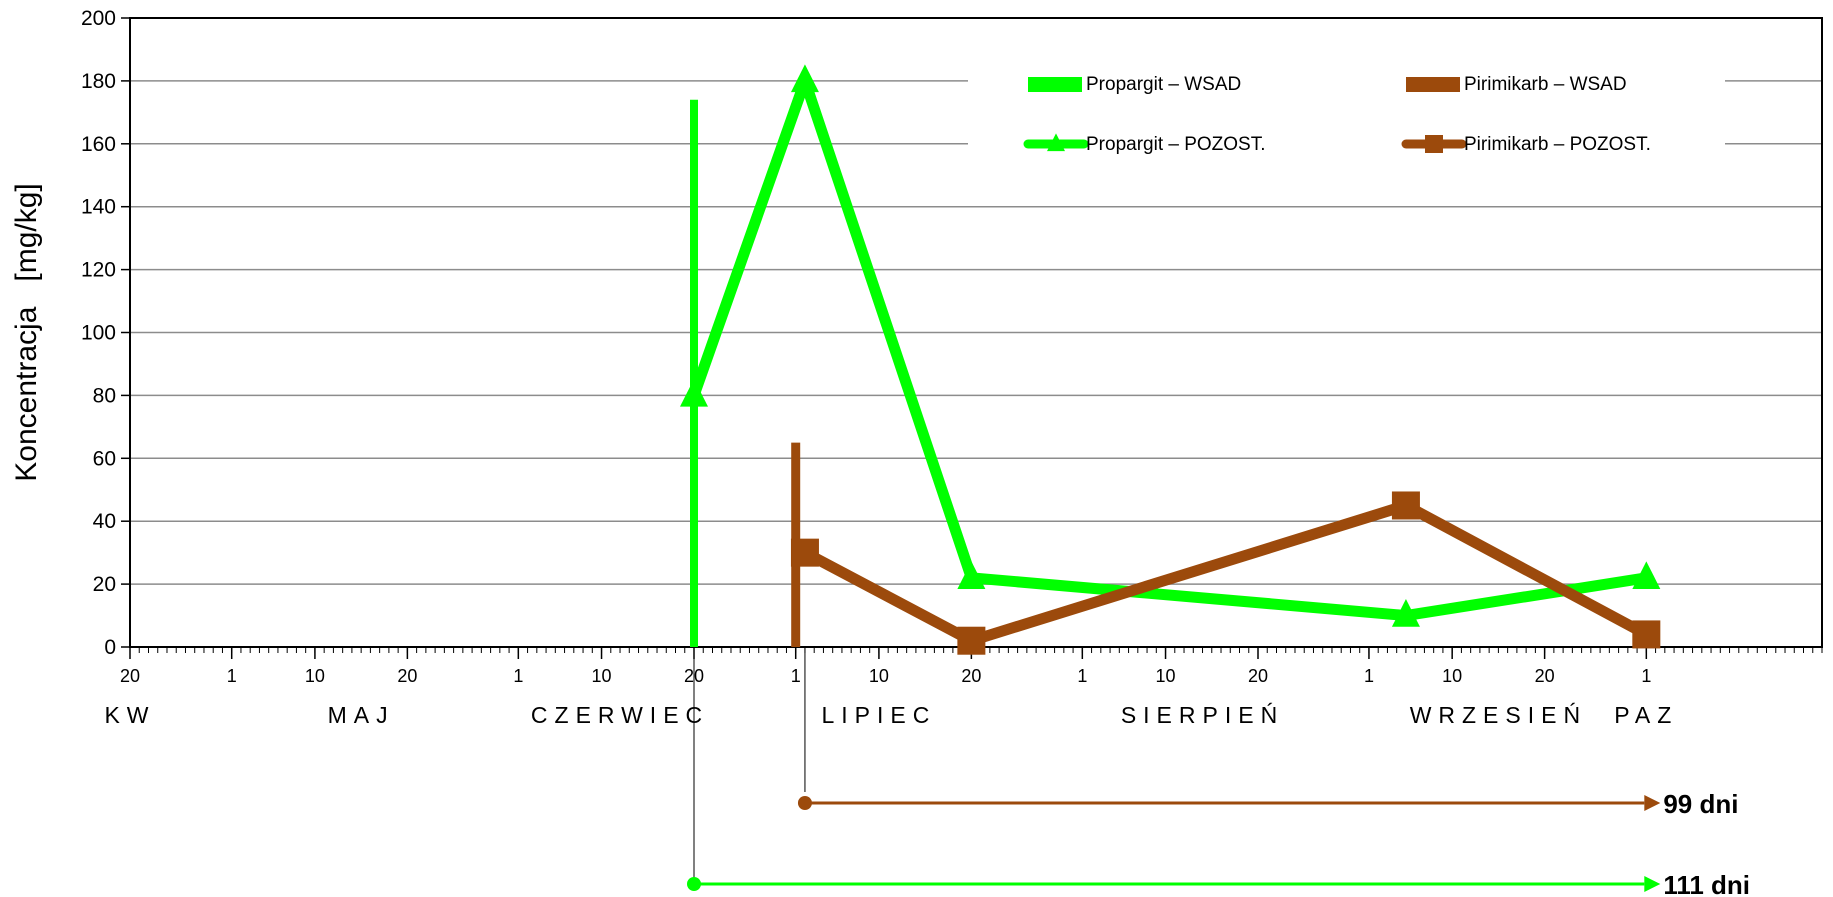 The image size is (1833, 897). Describe the element at coordinates (361, 715) in the screenshot. I see `month-label: MAJ` at that location.